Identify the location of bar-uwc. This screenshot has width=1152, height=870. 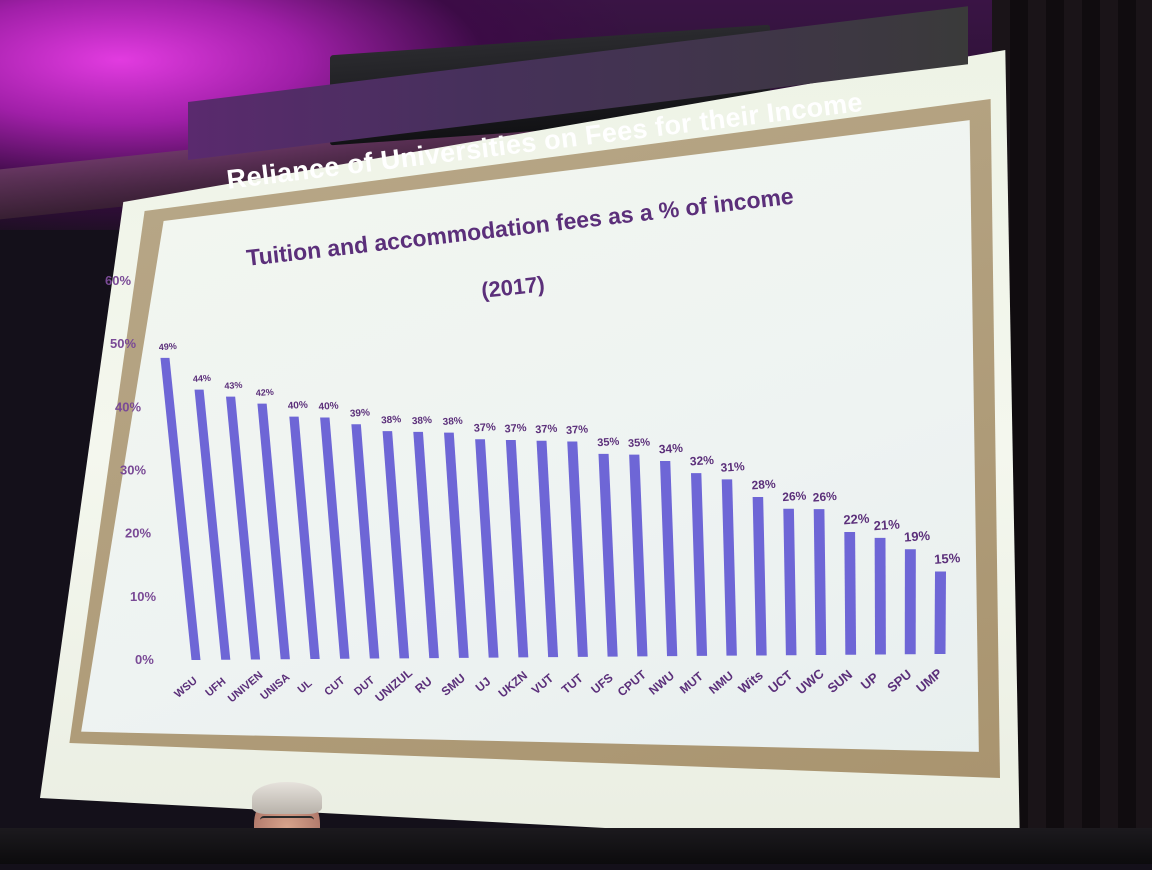
(820, 582).